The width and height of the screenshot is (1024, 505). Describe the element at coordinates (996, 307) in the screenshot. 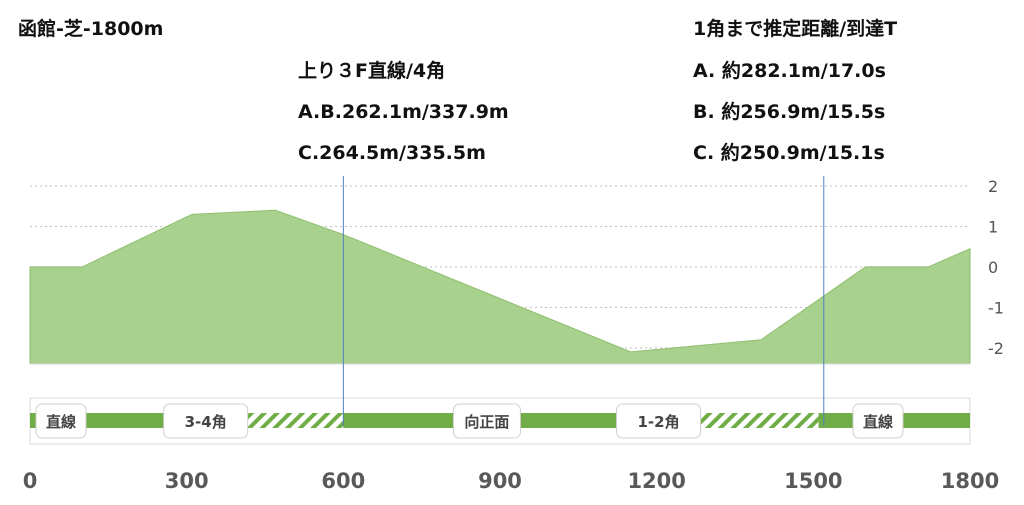

I see `y-tick-label: -1` at that location.